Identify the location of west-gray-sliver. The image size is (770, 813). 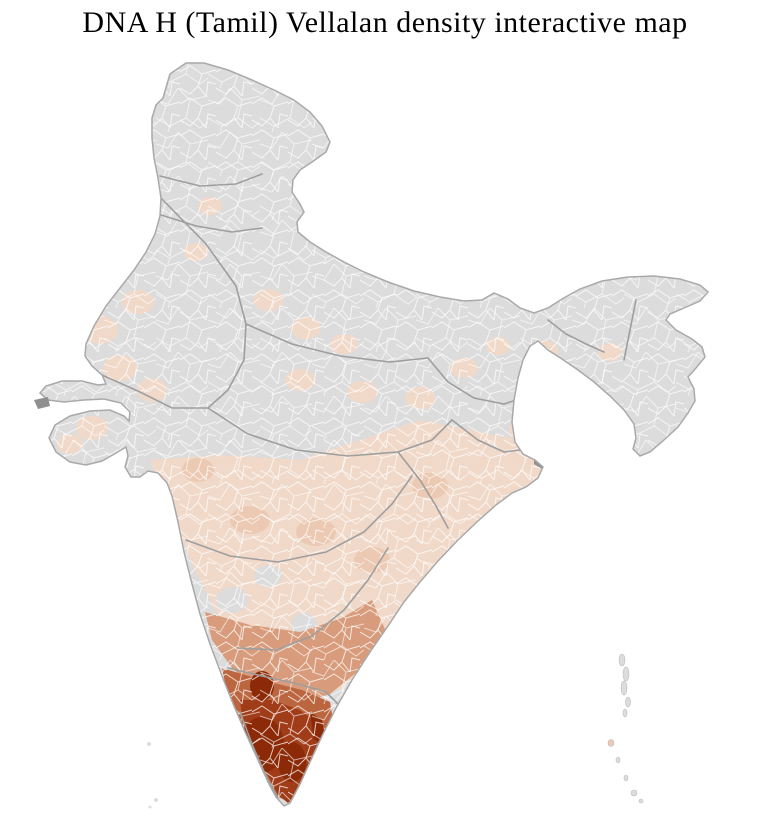
(42, 403).